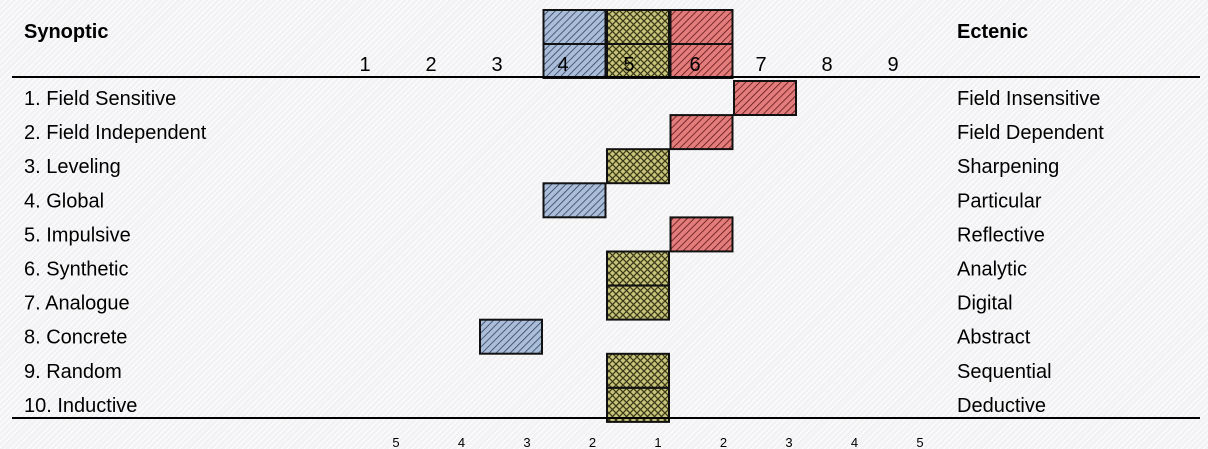 This screenshot has width=1208, height=449. What do you see at coordinates (638, 27) in the screenshot?
I see `legend-box-5-top` at bounding box center [638, 27].